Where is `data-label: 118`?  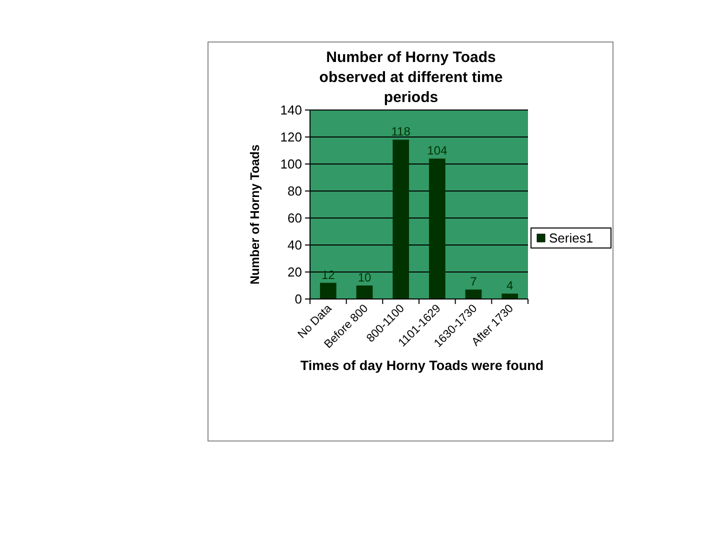 data-label: 118 is located at coordinates (401, 131).